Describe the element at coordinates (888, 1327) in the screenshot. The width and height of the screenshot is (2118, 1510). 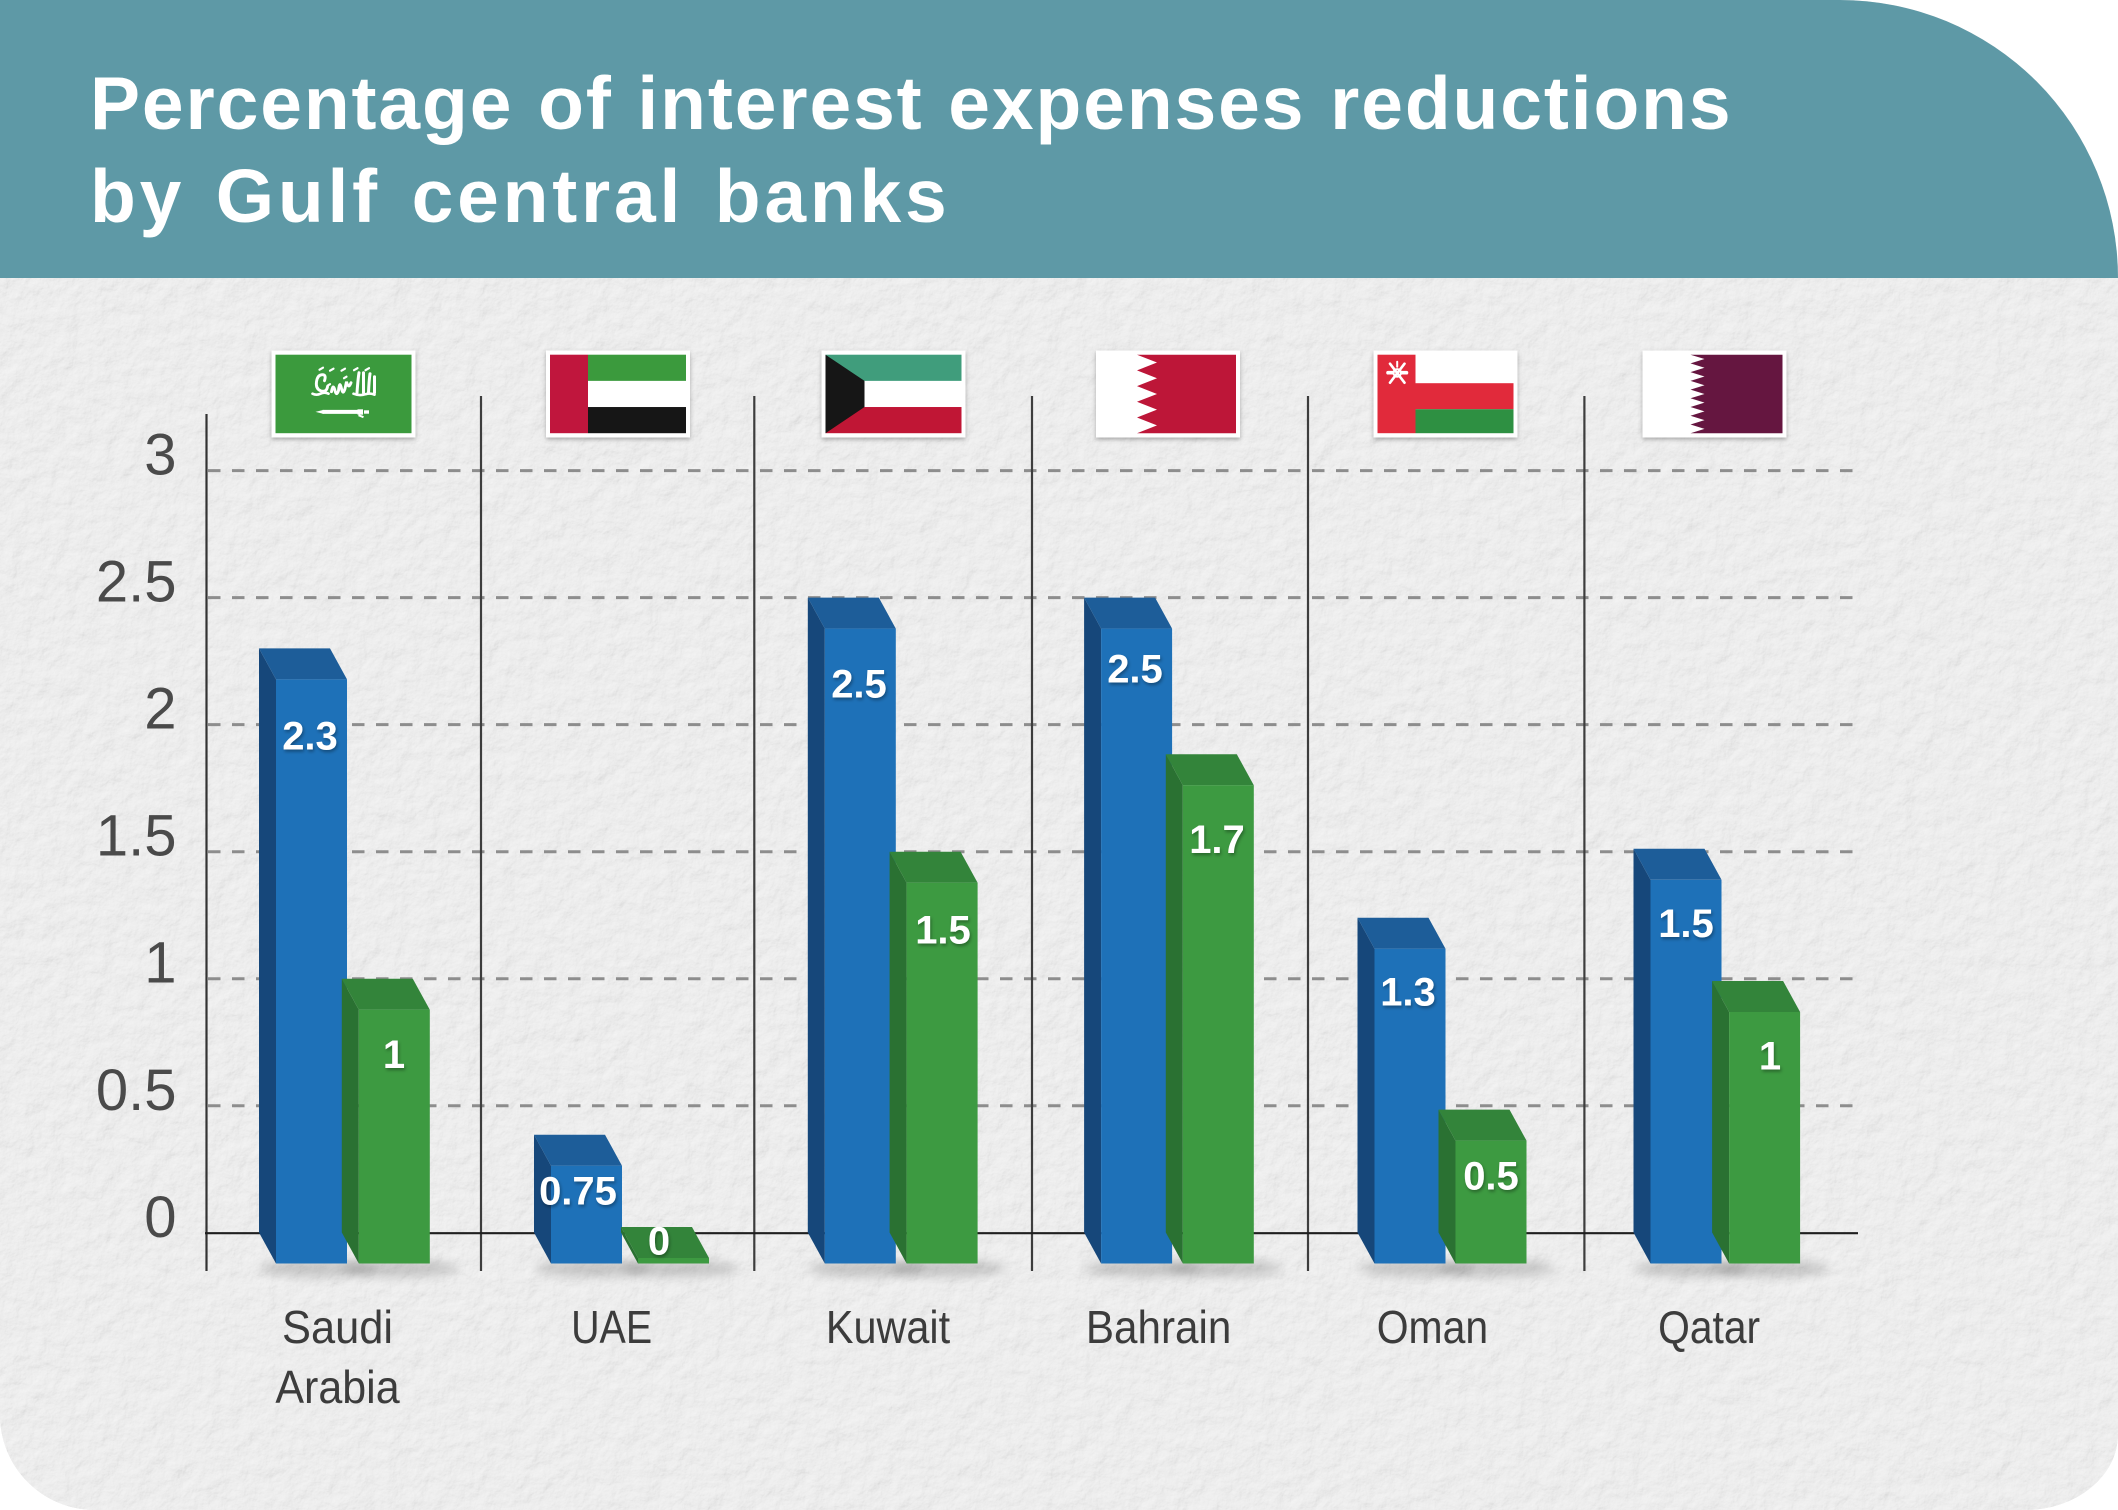
I see `svg-text: Kuwait` at that location.